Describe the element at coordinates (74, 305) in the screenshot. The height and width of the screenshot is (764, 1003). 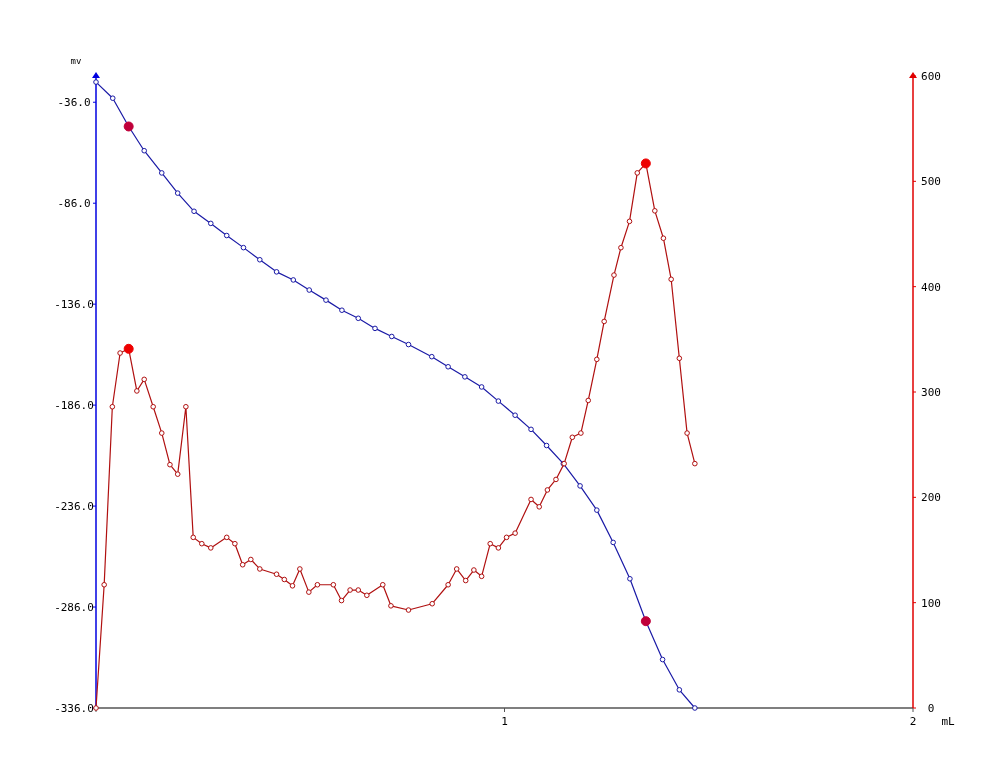
I see `y-tick-label: -136.0` at that location.